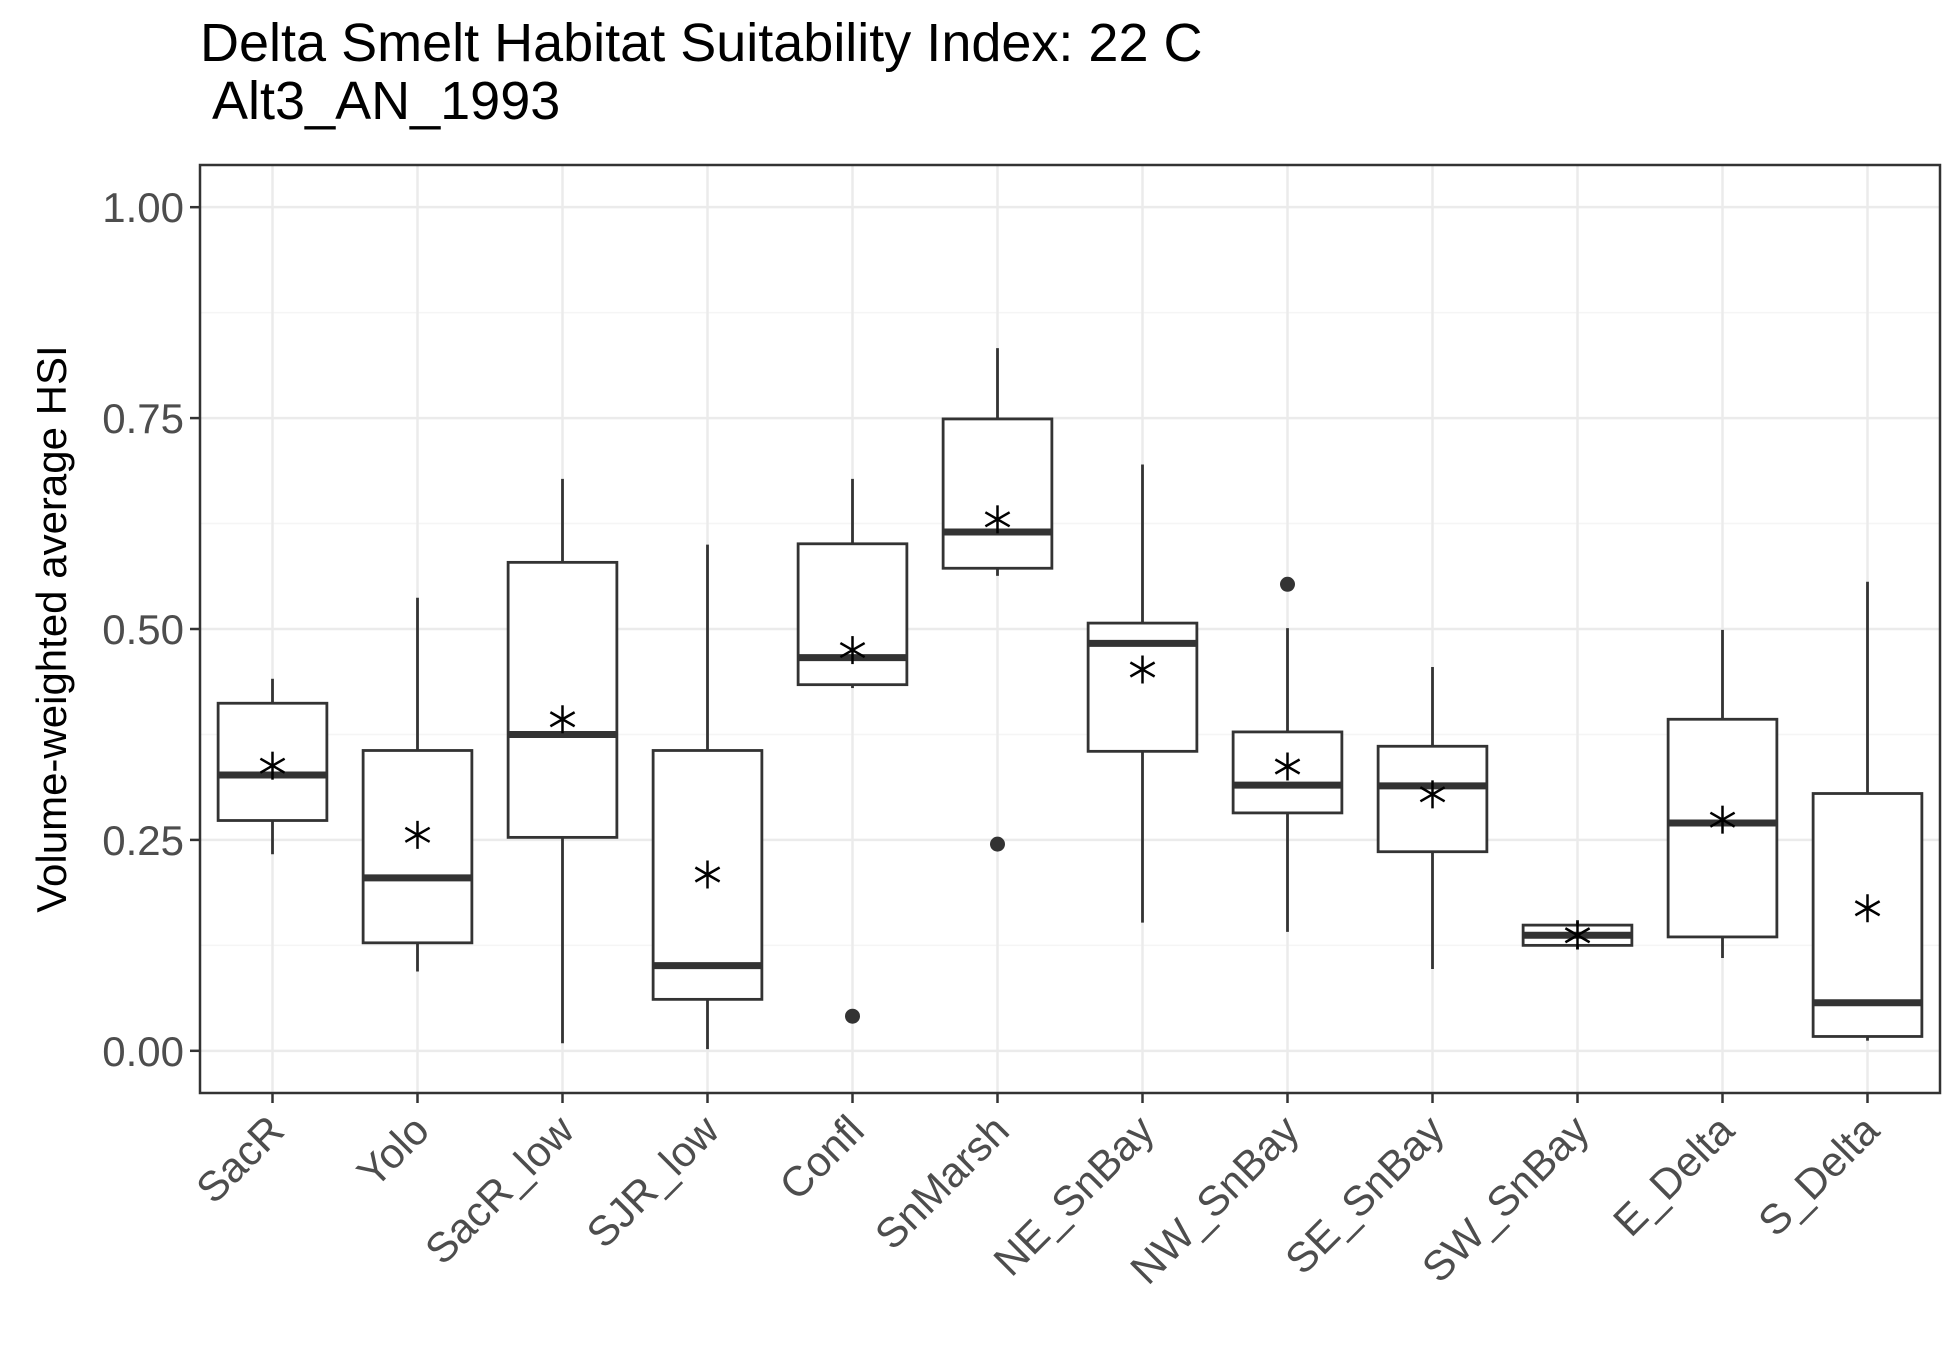  I want to click on x-tick-label-s-delta: S_Delta, so click(1818, 1175).